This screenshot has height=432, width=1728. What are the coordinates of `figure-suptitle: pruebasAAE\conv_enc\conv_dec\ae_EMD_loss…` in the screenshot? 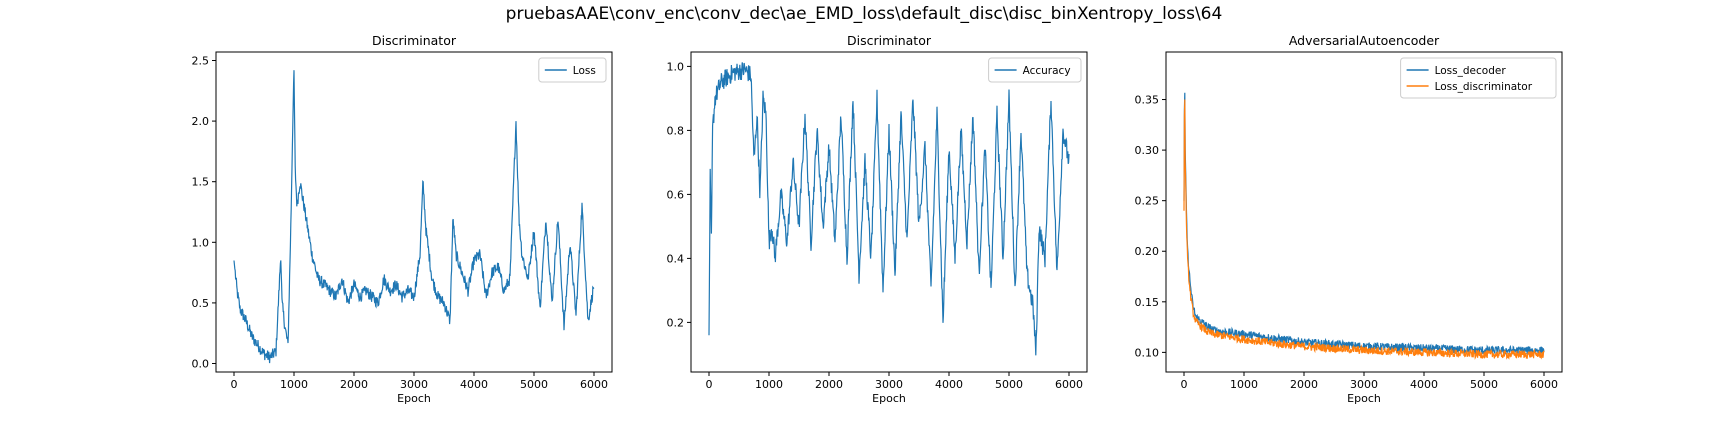 It's located at (864, 14).